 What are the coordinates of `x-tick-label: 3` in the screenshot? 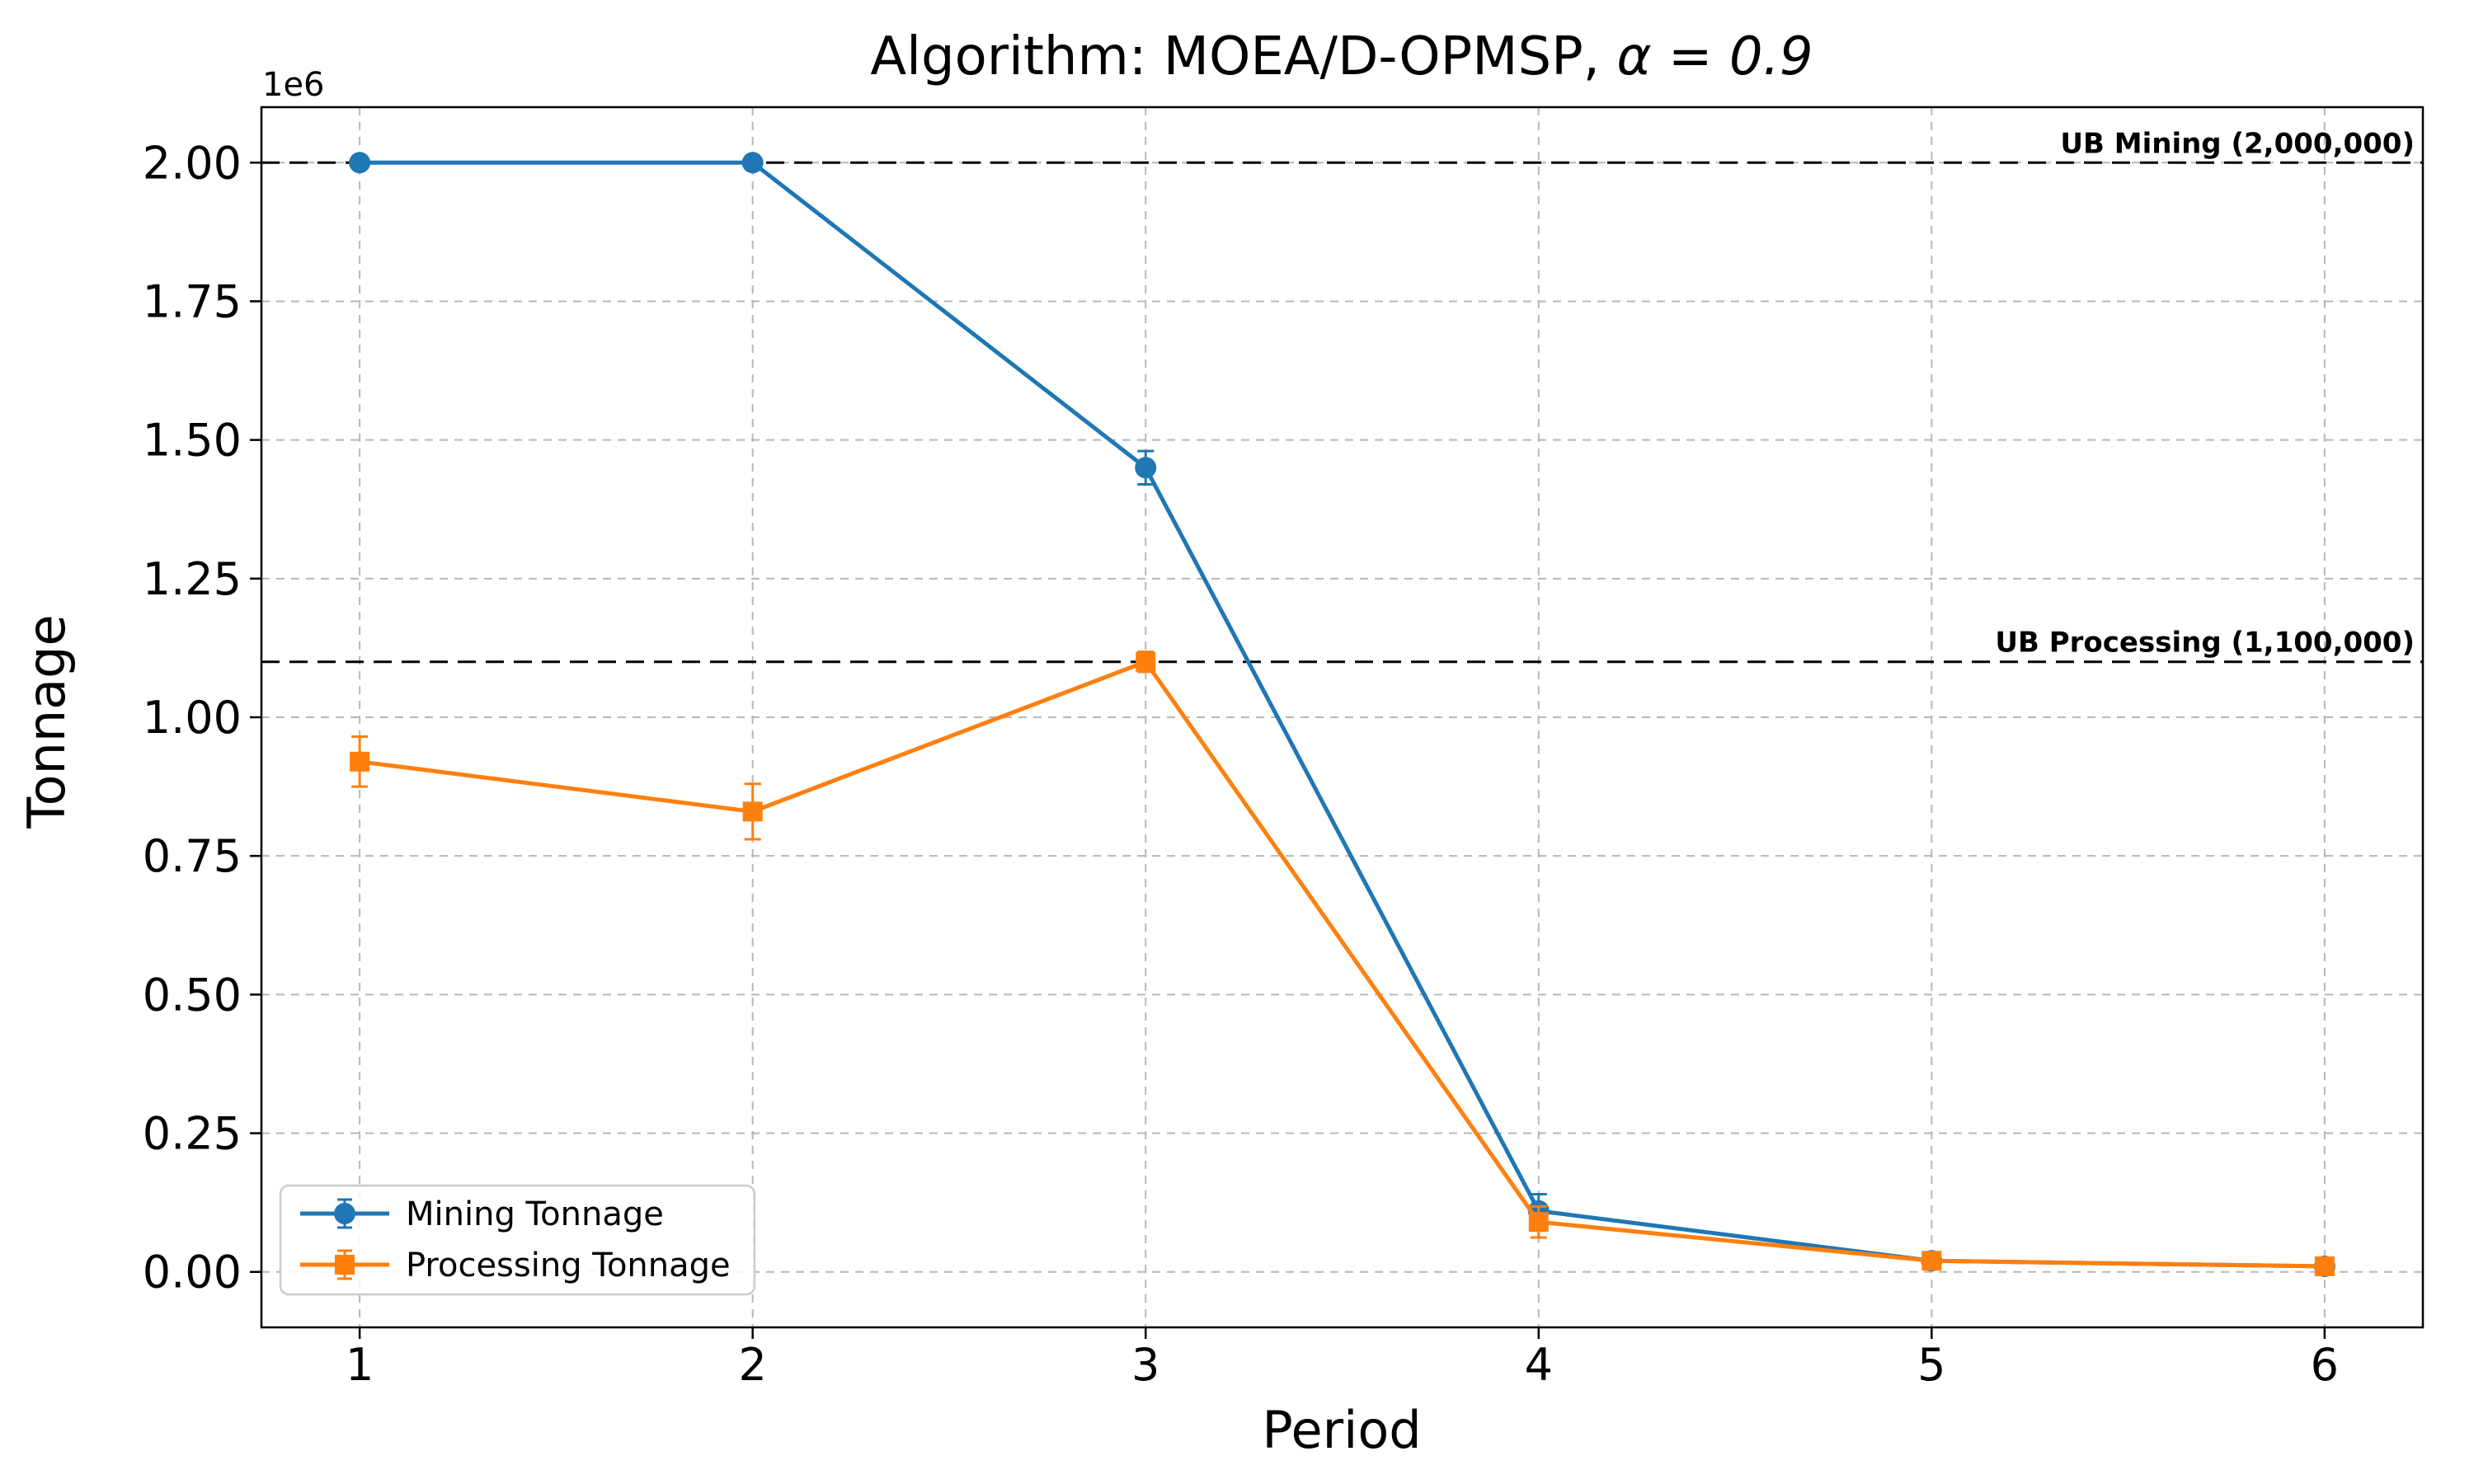 It's located at (1145, 1365).